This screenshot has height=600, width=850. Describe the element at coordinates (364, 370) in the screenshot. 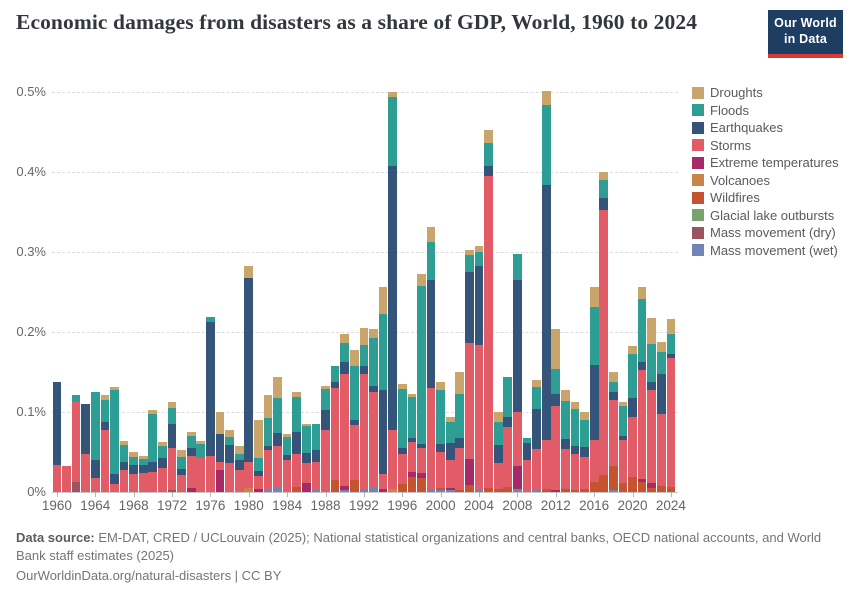

I see `bar-segment-earthquakes-1992` at that location.